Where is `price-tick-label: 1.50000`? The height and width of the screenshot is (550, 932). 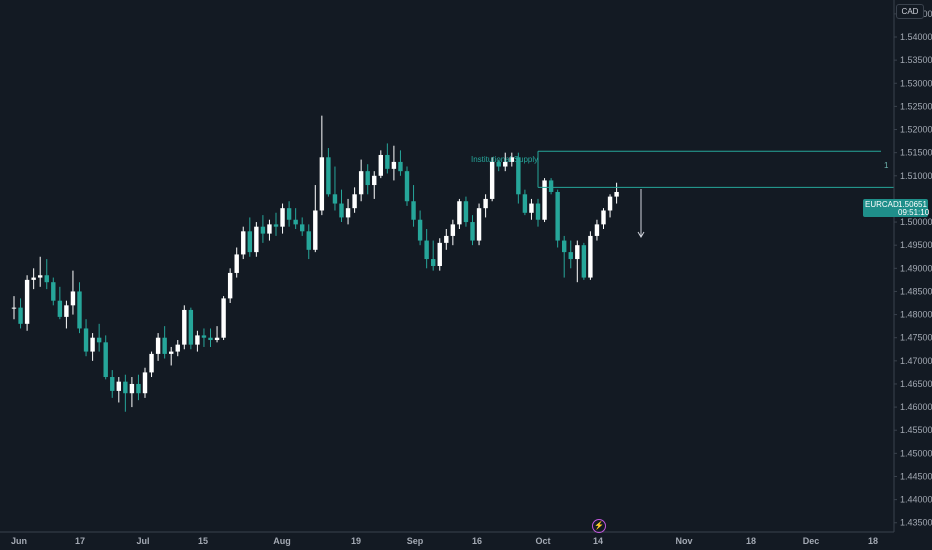
price-tick-label: 1.50000 is located at coordinates (916, 222).